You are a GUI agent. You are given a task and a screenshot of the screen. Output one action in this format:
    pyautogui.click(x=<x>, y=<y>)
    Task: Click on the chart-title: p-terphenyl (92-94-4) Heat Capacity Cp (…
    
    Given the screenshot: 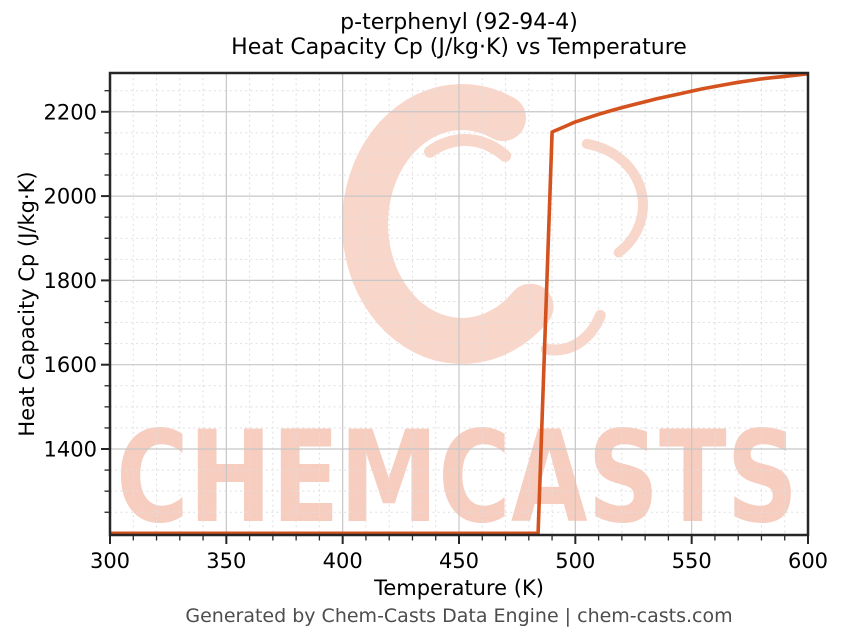 What is the action you would take?
    pyautogui.click(x=459, y=35)
    